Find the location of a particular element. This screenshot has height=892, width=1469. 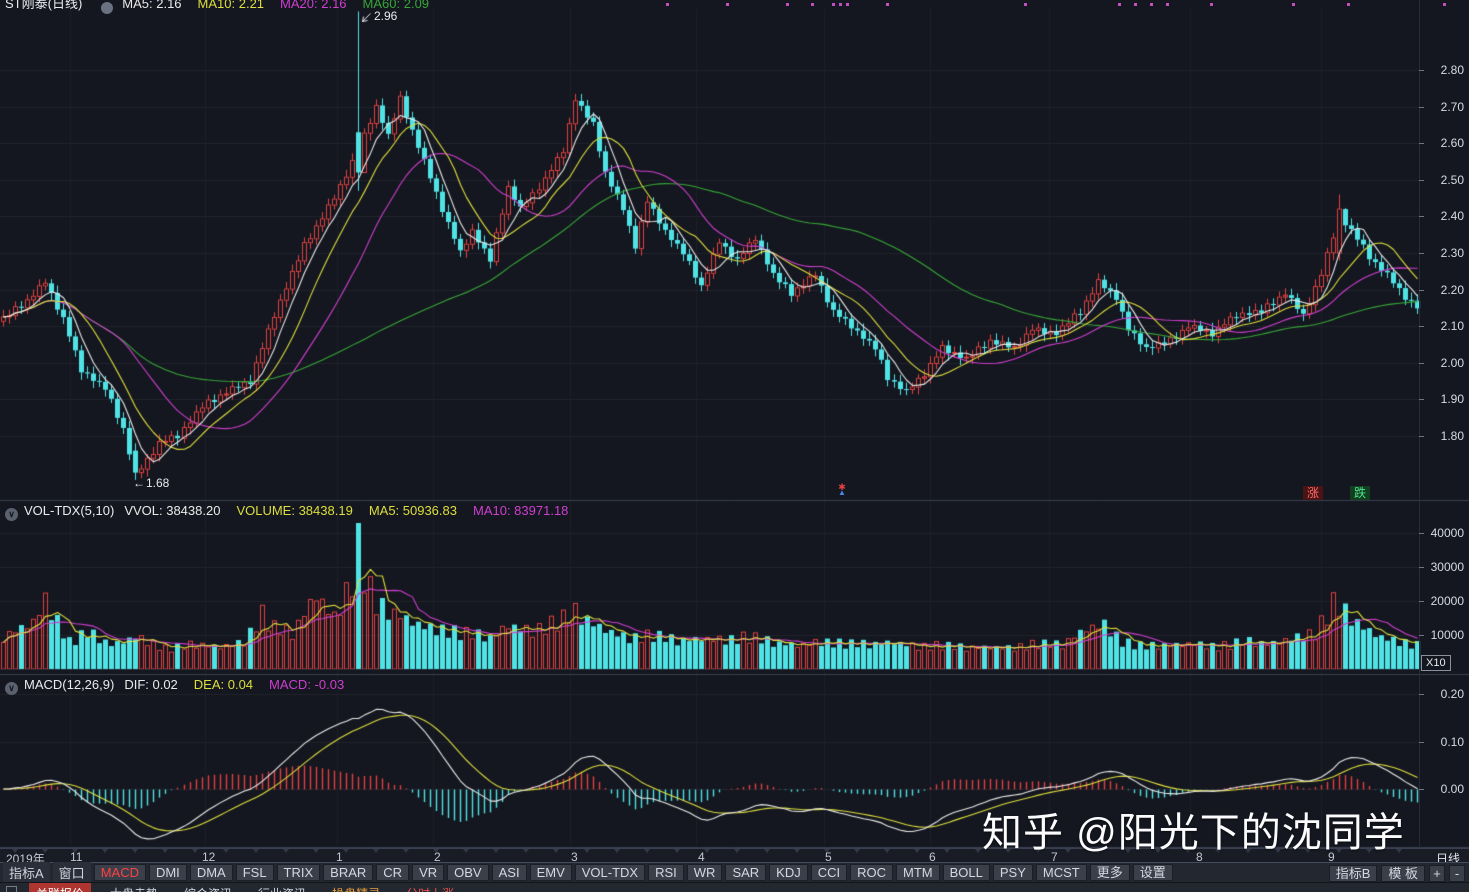

indicator-button-ROC: ROC is located at coordinates (872, 872).